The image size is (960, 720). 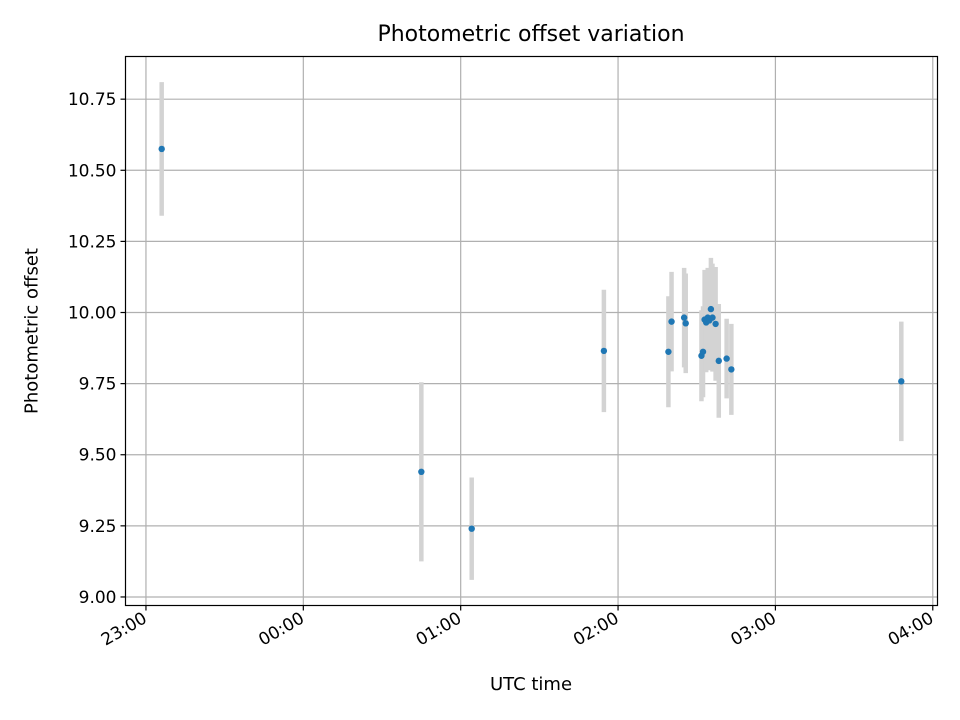 What do you see at coordinates (98, 385) in the screenshot?
I see `y-tick-label: 9.75` at bounding box center [98, 385].